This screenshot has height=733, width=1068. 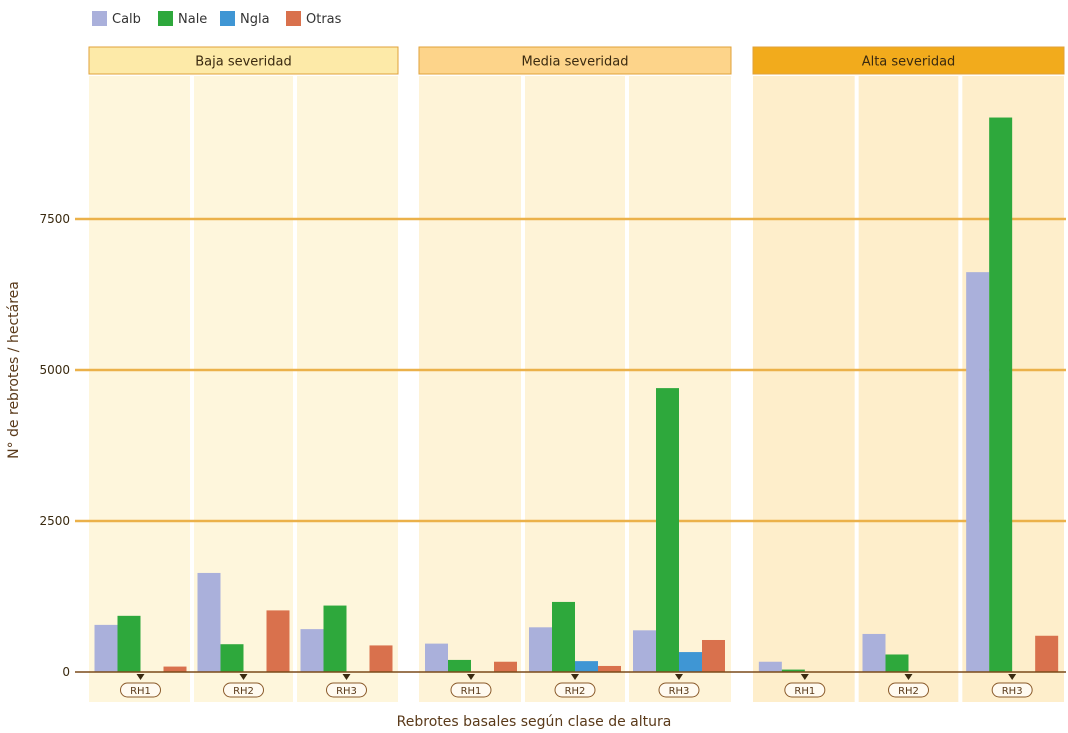 What do you see at coordinates (534, 722) in the screenshot?
I see `x-axis-title: Rebrotes basales según clase de altura` at bounding box center [534, 722].